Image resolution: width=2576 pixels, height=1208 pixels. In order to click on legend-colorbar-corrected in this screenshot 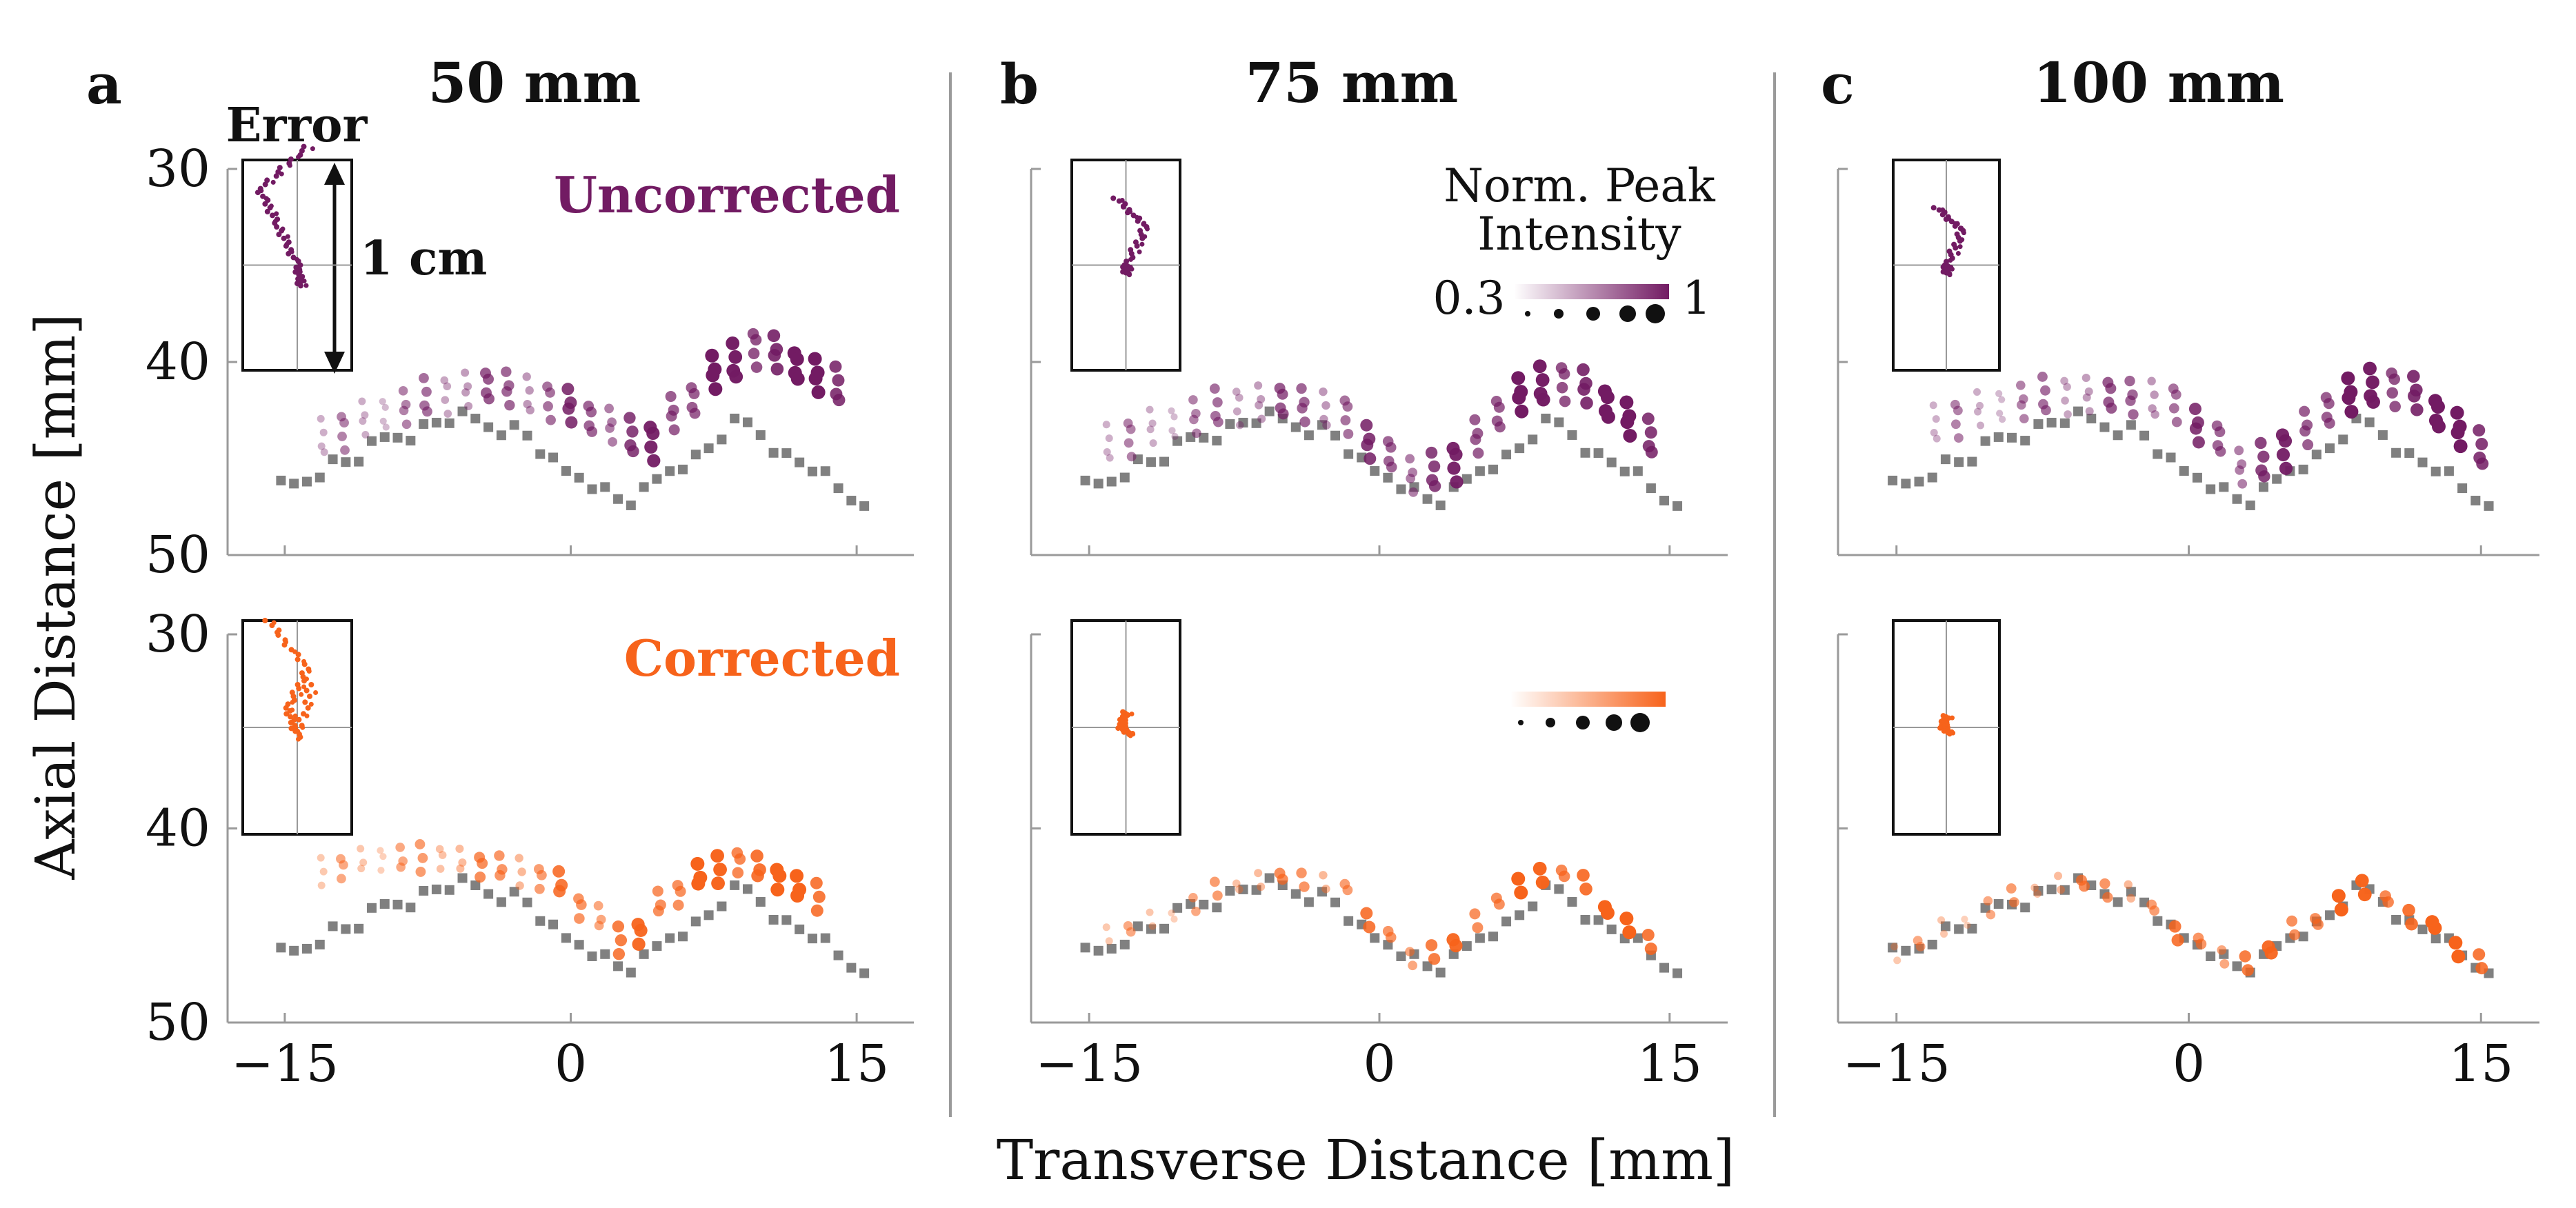, I will do `click(1588, 700)`.